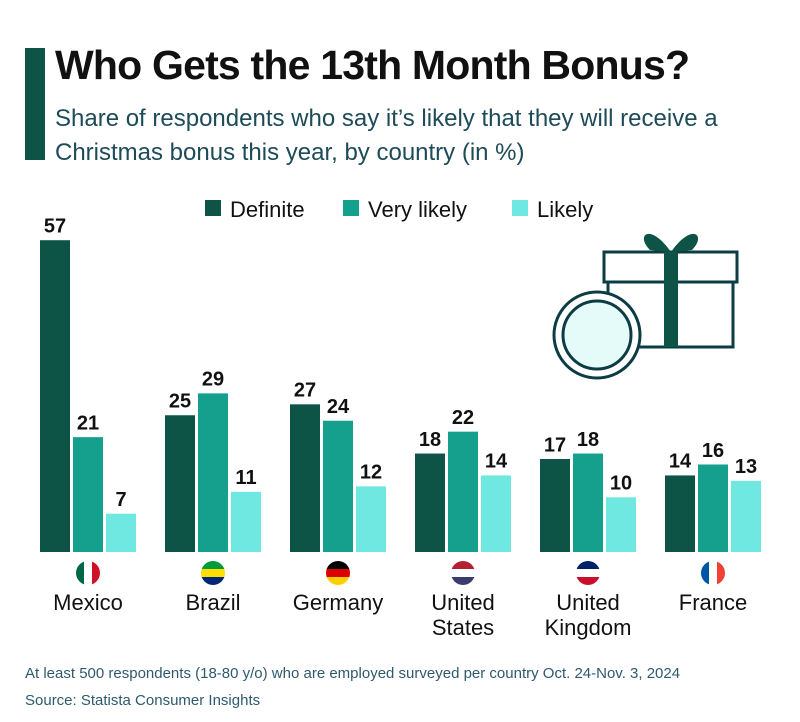 The image size is (800, 722). I want to click on data-label: 13, so click(746, 467).